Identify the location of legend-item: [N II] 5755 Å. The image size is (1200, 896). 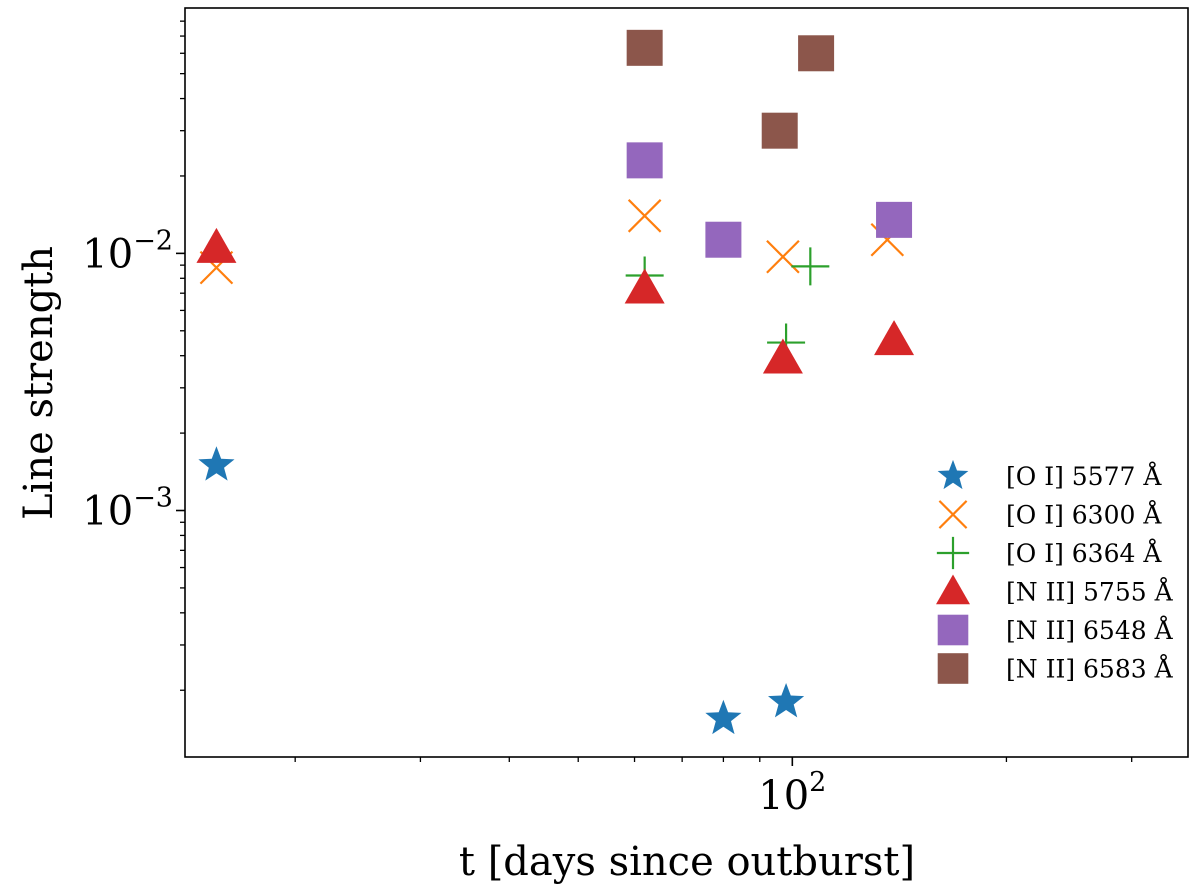
(1055, 590).